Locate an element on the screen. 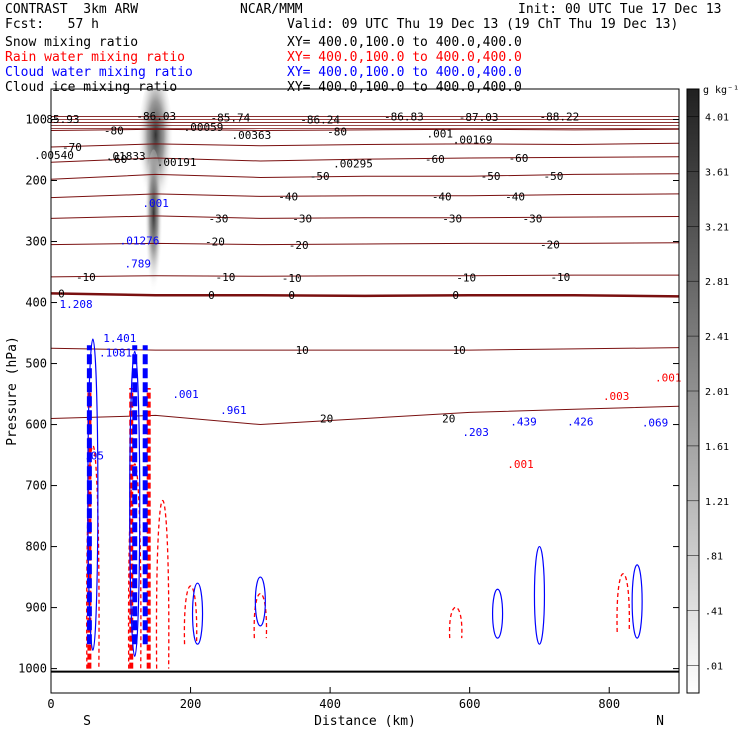 The image size is (740, 740). field-cloudwater-label: Cloud water mixing ratio is located at coordinates (99, 72).